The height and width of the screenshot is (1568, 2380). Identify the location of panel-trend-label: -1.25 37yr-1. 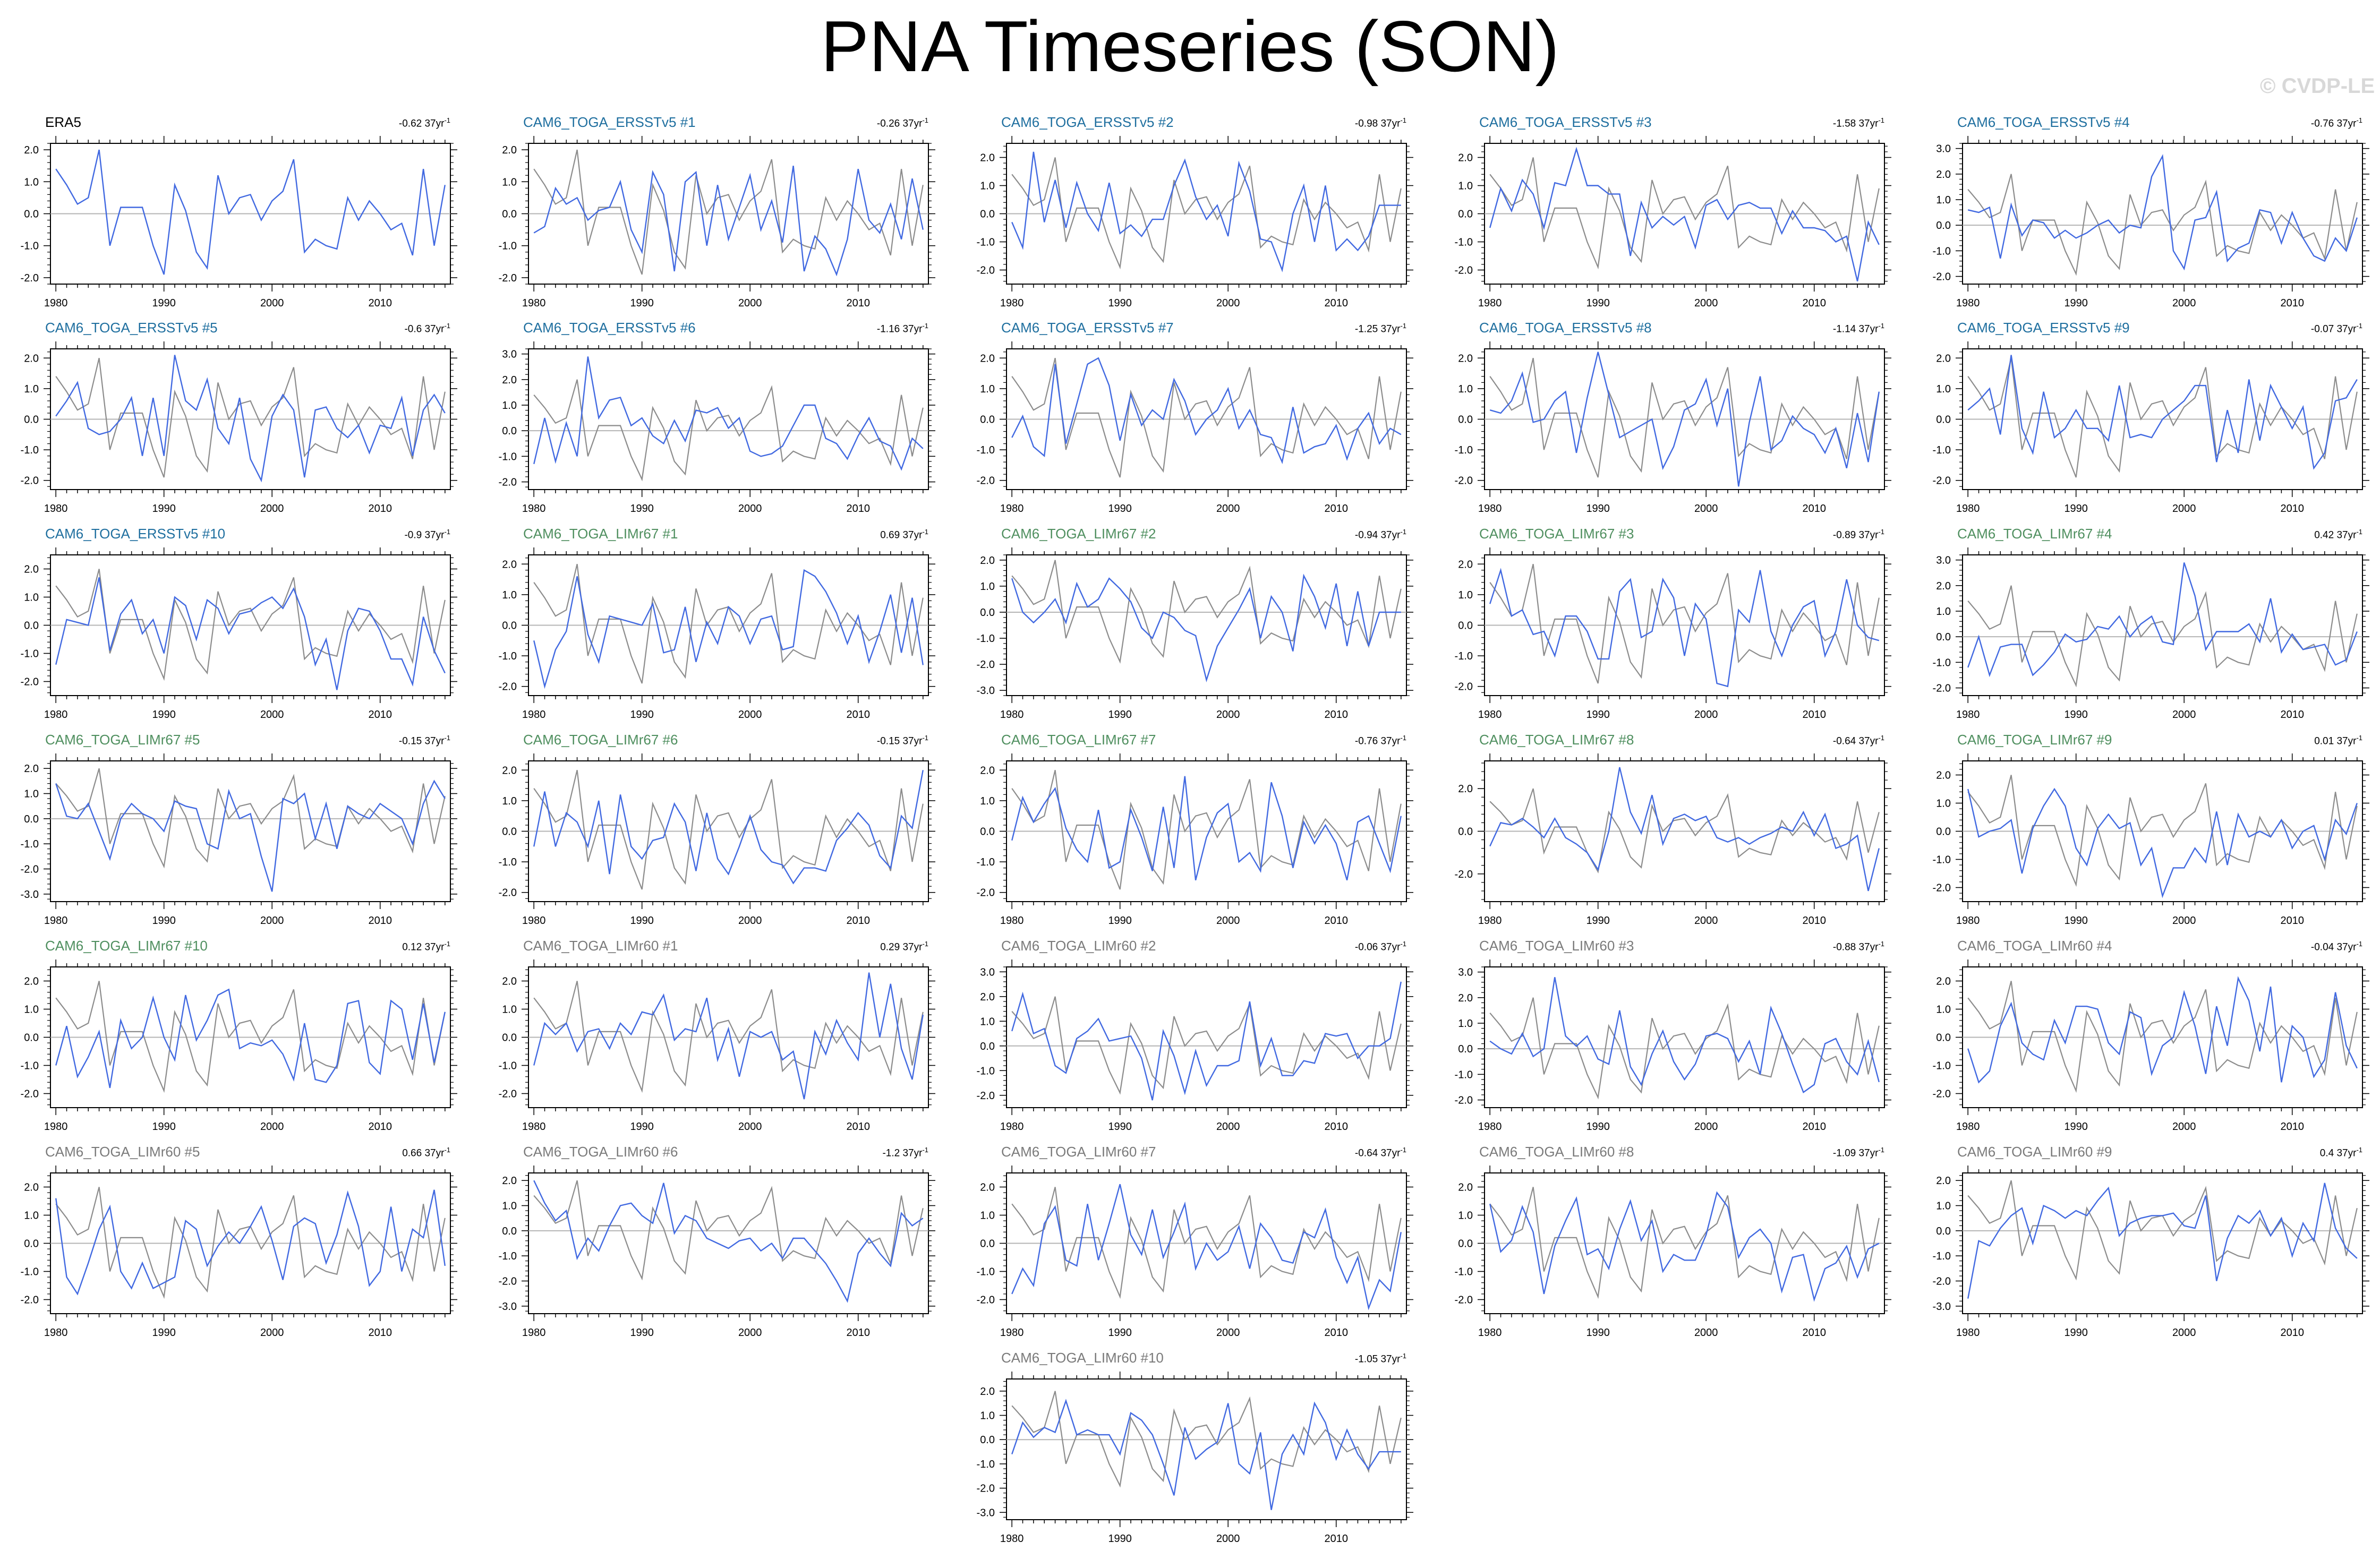
(1380, 328).